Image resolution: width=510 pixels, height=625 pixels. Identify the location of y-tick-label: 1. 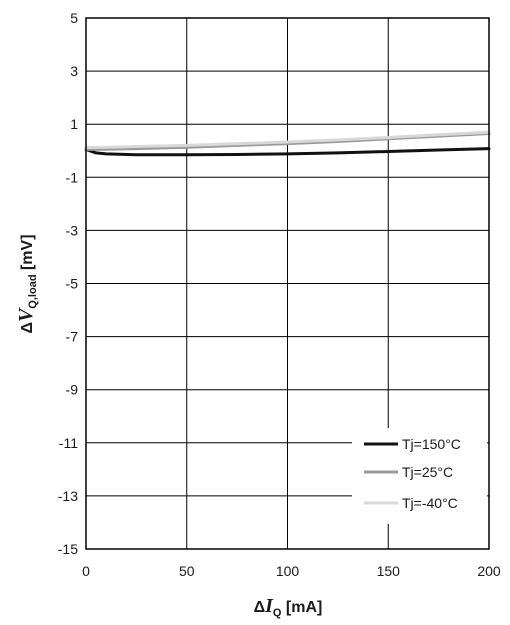
(74, 124).